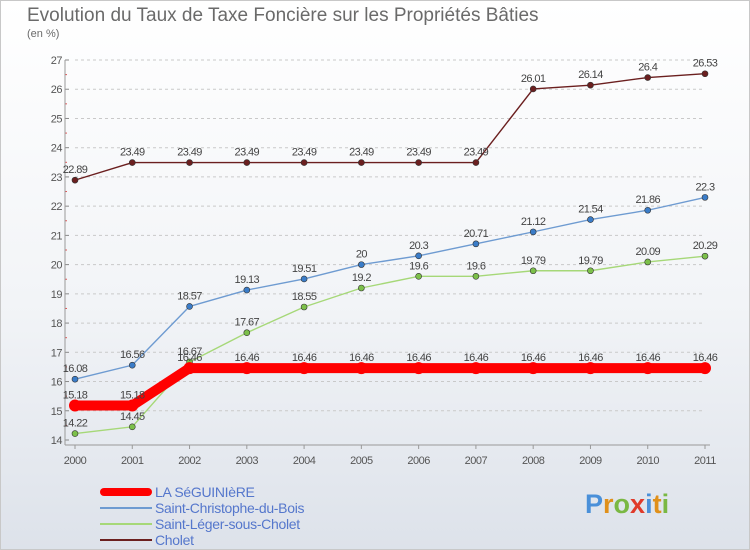 Image resolution: width=750 pixels, height=550 pixels. What do you see at coordinates (647, 461) in the screenshot?
I see `x-tick-label: 2010` at bounding box center [647, 461].